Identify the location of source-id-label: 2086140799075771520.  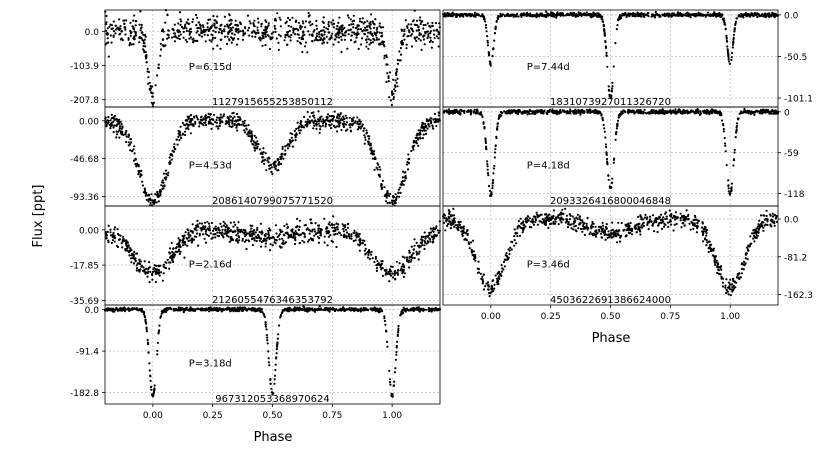
(272, 201).